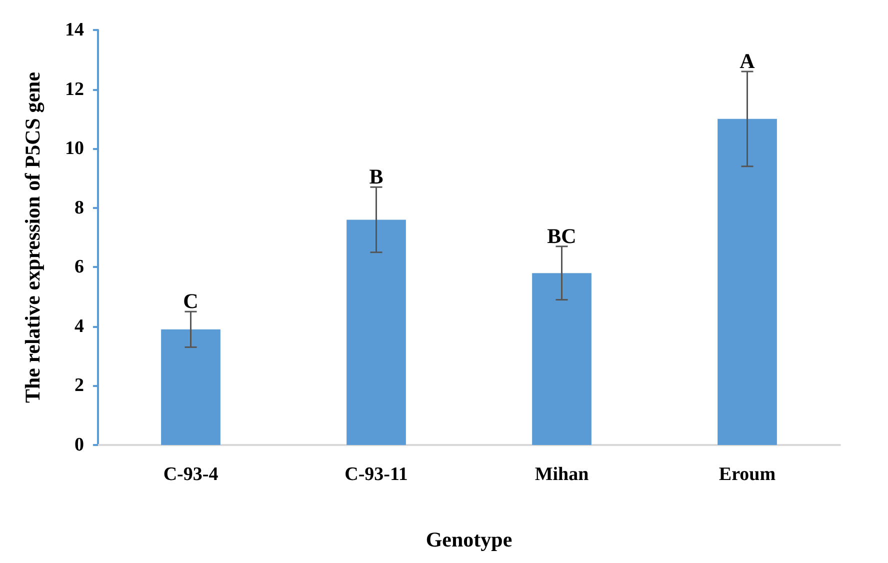 This screenshot has width=888, height=563. What do you see at coordinates (748, 61) in the screenshot?
I see `annotation: A` at bounding box center [748, 61].